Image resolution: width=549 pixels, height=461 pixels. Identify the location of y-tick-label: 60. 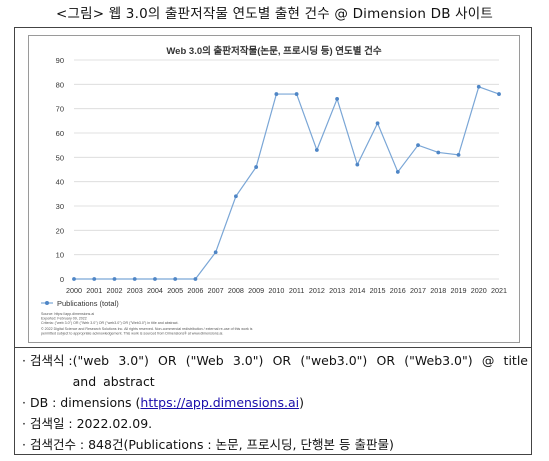
(60, 133).